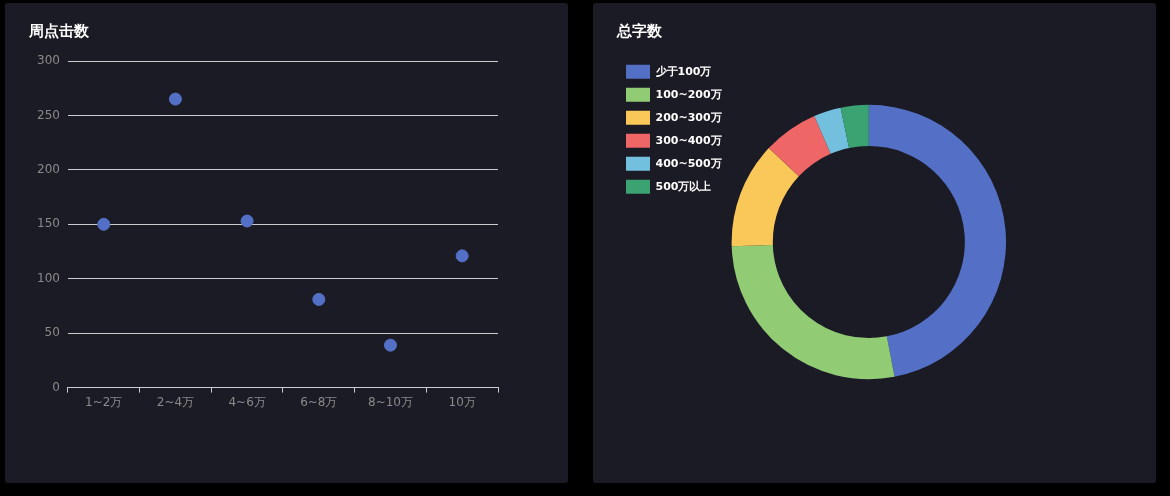  Describe the element at coordinates (683, 71) in the screenshot. I see `legend-label: 少于100万` at that location.